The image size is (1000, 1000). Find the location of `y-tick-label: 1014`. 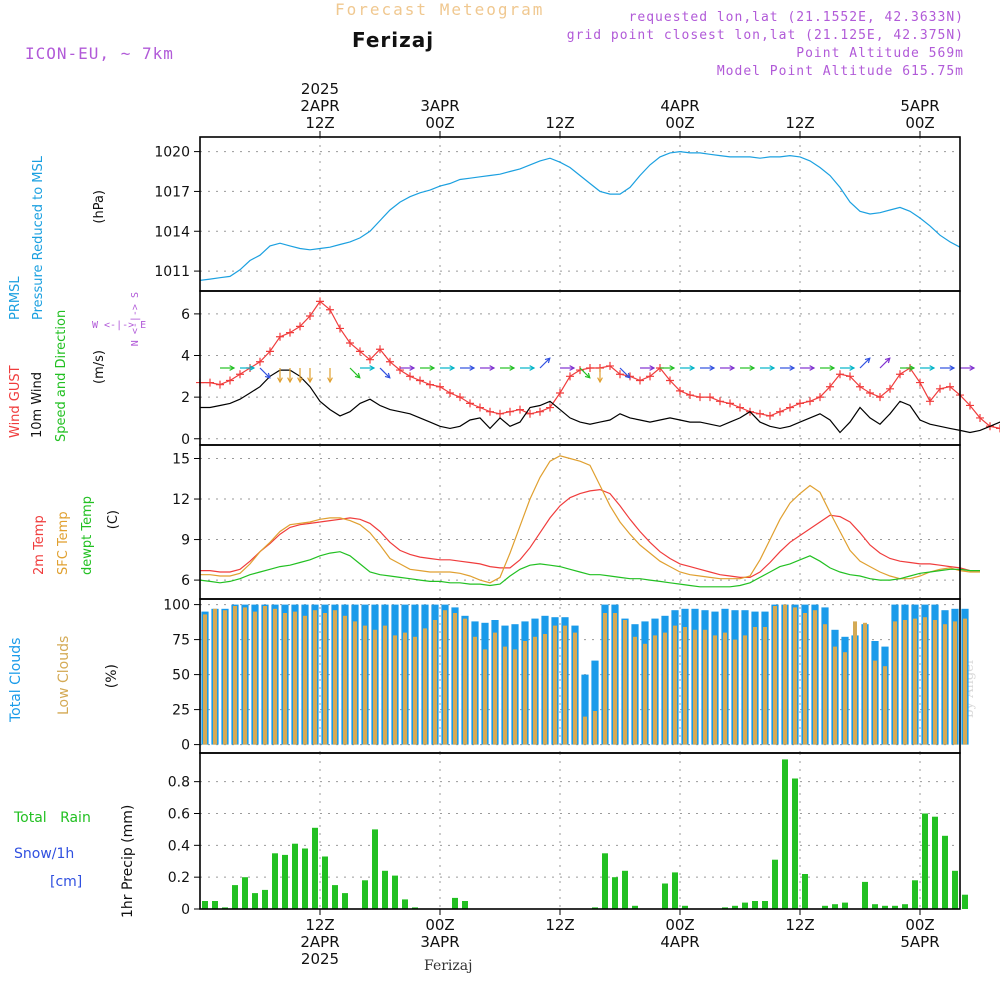

y-tick-label: 1014 is located at coordinates (172, 232).